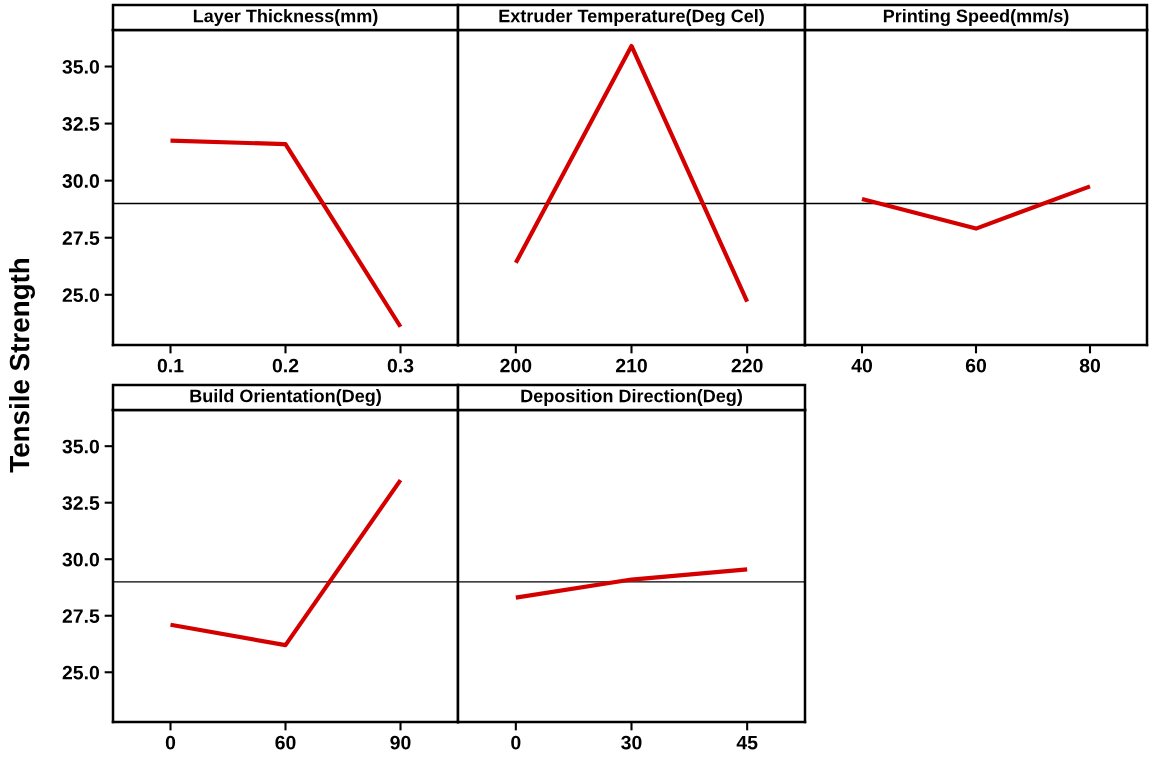 The width and height of the screenshot is (1149, 761). What do you see at coordinates (170, 365) in the screenshot?
I see `x-tick-label: 0.1` at bounding box center [170, 365].